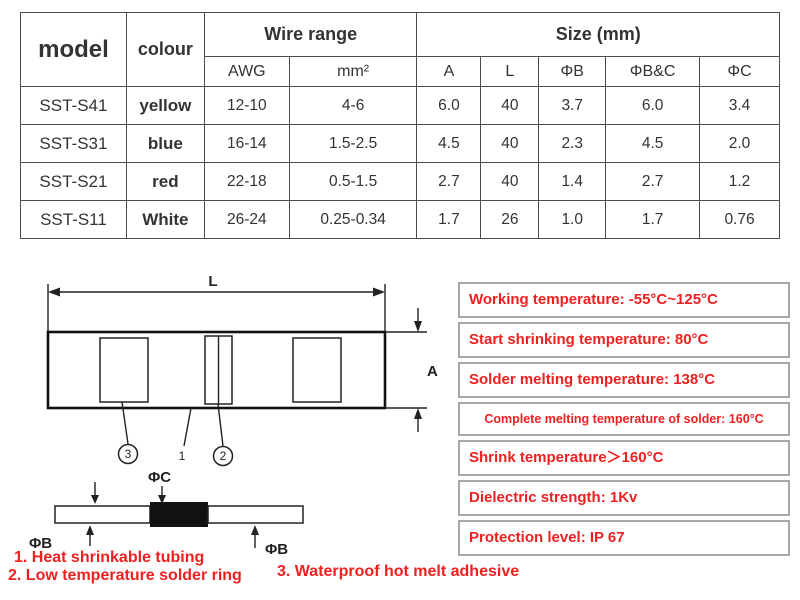 This screenshot has width=800, height=600. Describe the element at coordinates (598, 34) in the screenshot. I see `header-size: Size (mm)` at that location.